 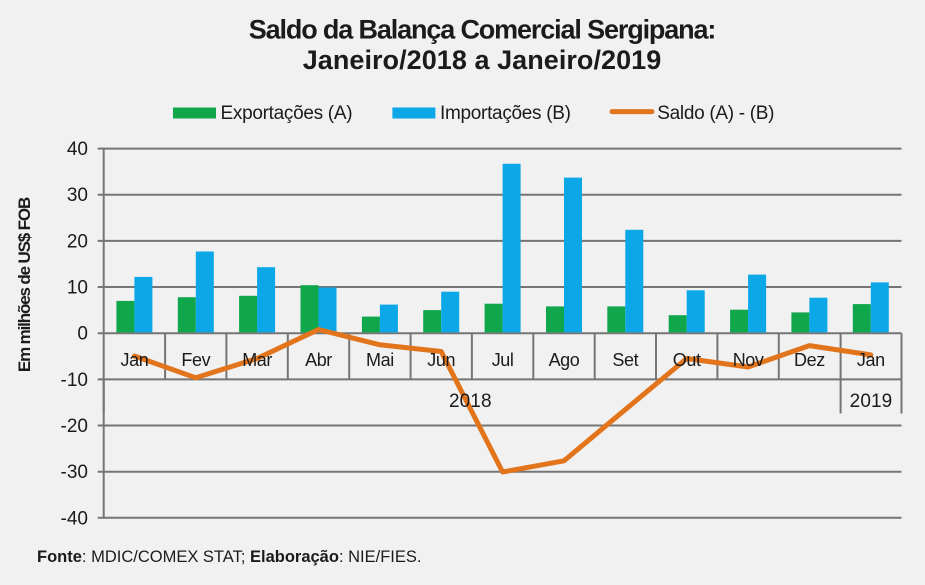 What do you see at coordinates (625, 360) in the screenshot?
I see `svg-text: Set` at bounding box center [625, 360].